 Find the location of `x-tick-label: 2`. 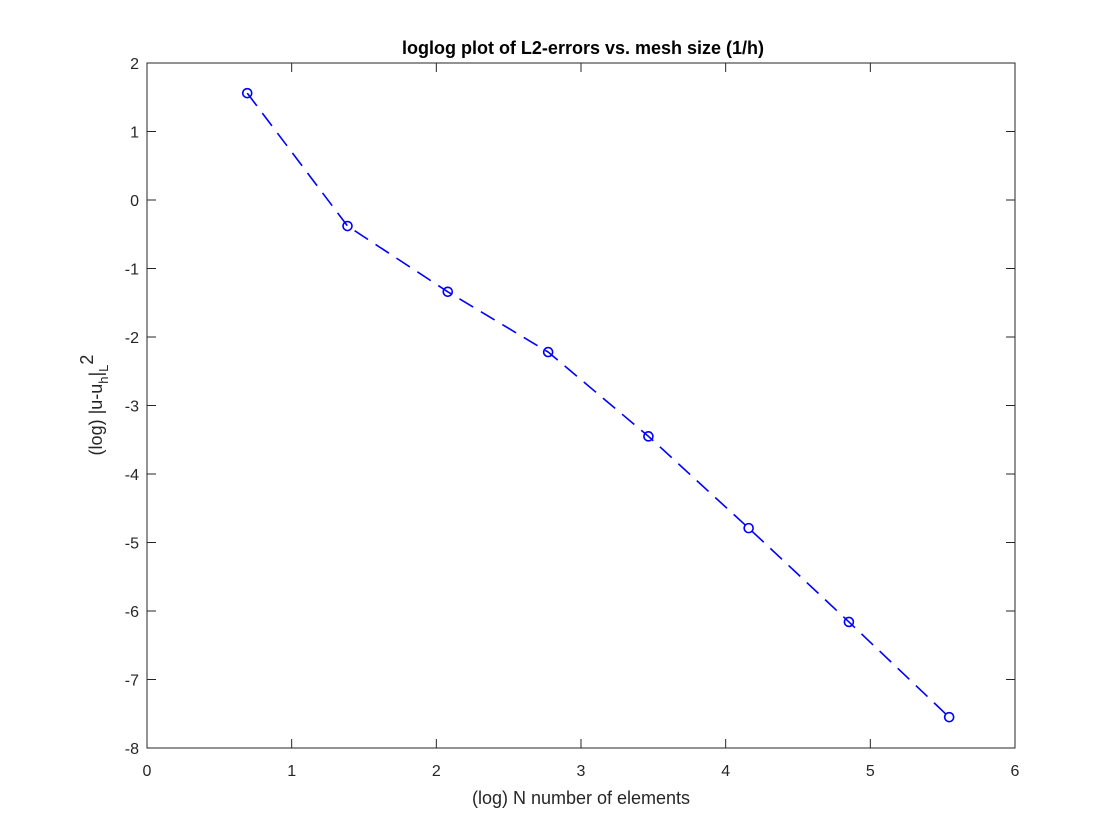

x-tick-label: 2 is located at coordinates (436, 771).